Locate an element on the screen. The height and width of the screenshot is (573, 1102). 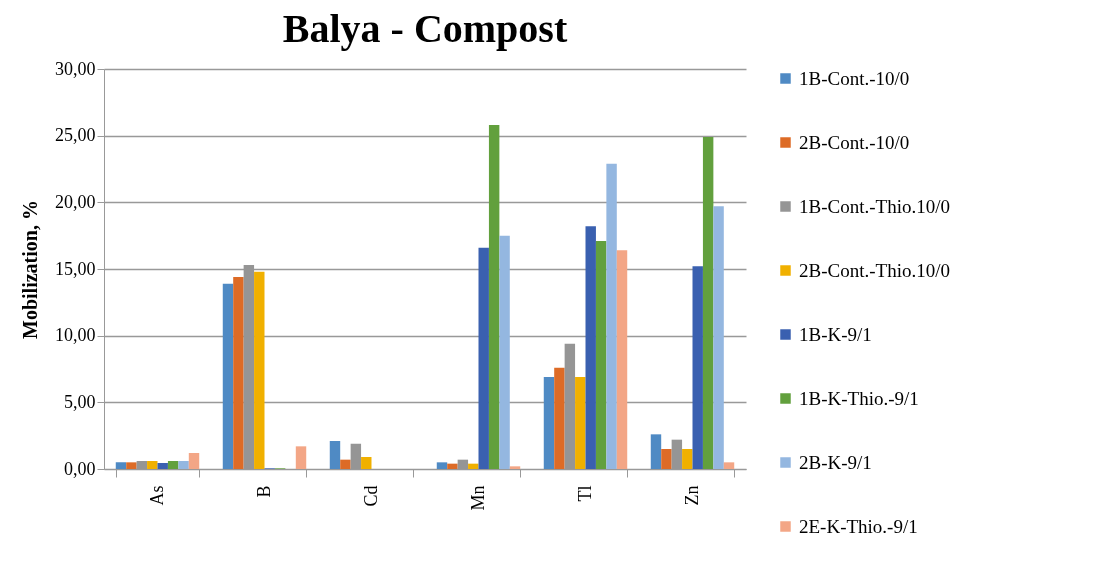
y-tick-label: 0,00 is located at coordinates (80, 468).